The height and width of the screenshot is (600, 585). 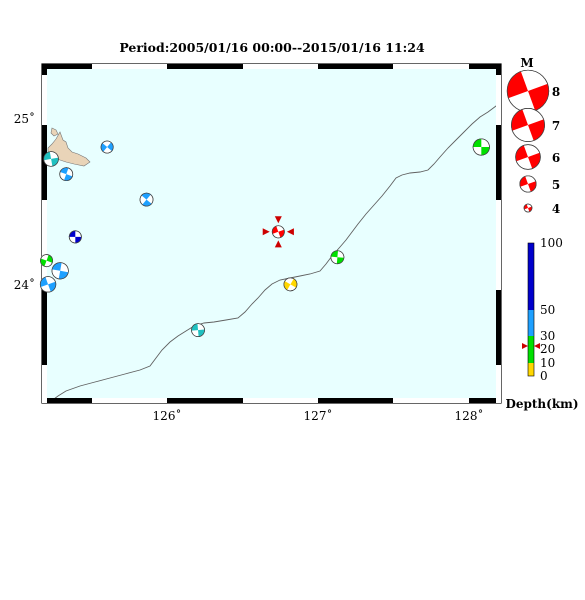 What do you see at coordinates (547, 349) in the screenshot?
I see `depth-tick-label: 20` at bounding box center [547, 349].